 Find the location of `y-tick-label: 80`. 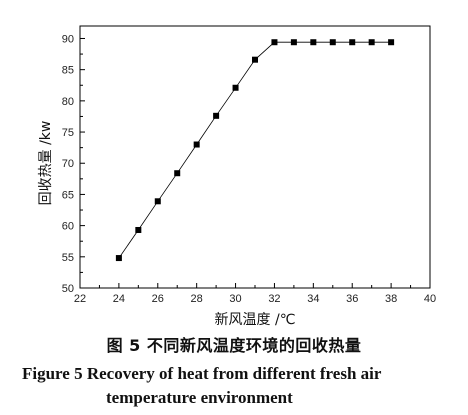

y-tick-label: 80 is located at coordinates (68, 102).